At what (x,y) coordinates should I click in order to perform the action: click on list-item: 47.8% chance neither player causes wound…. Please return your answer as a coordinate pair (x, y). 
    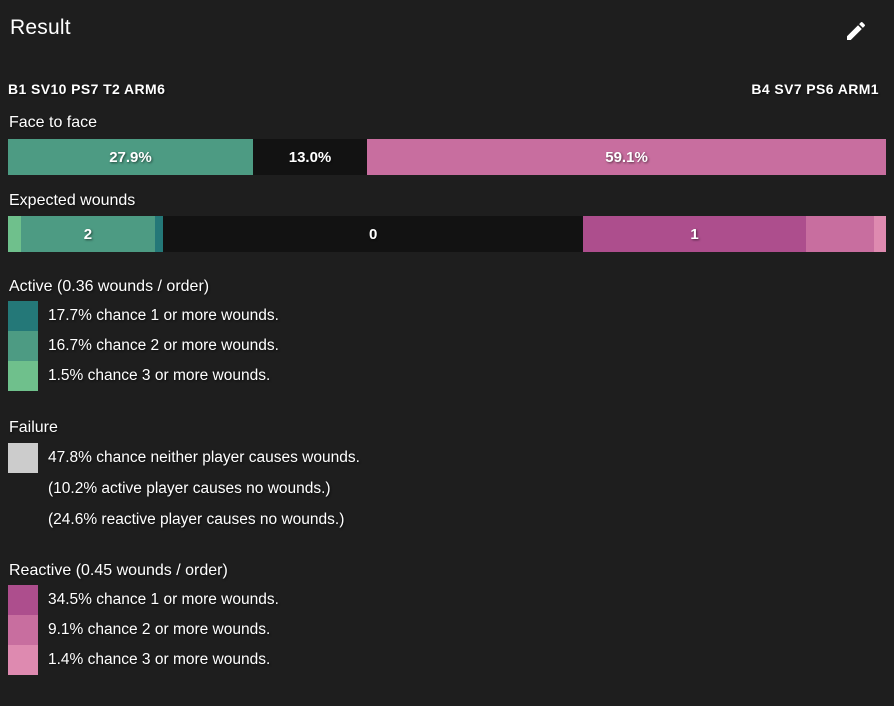
    Looking at the image, I should click on (447, 457).